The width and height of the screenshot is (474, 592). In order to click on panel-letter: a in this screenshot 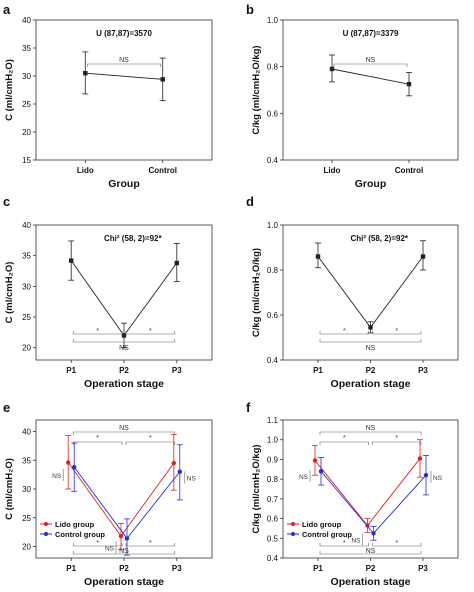, I will do `click(7, 9)`.